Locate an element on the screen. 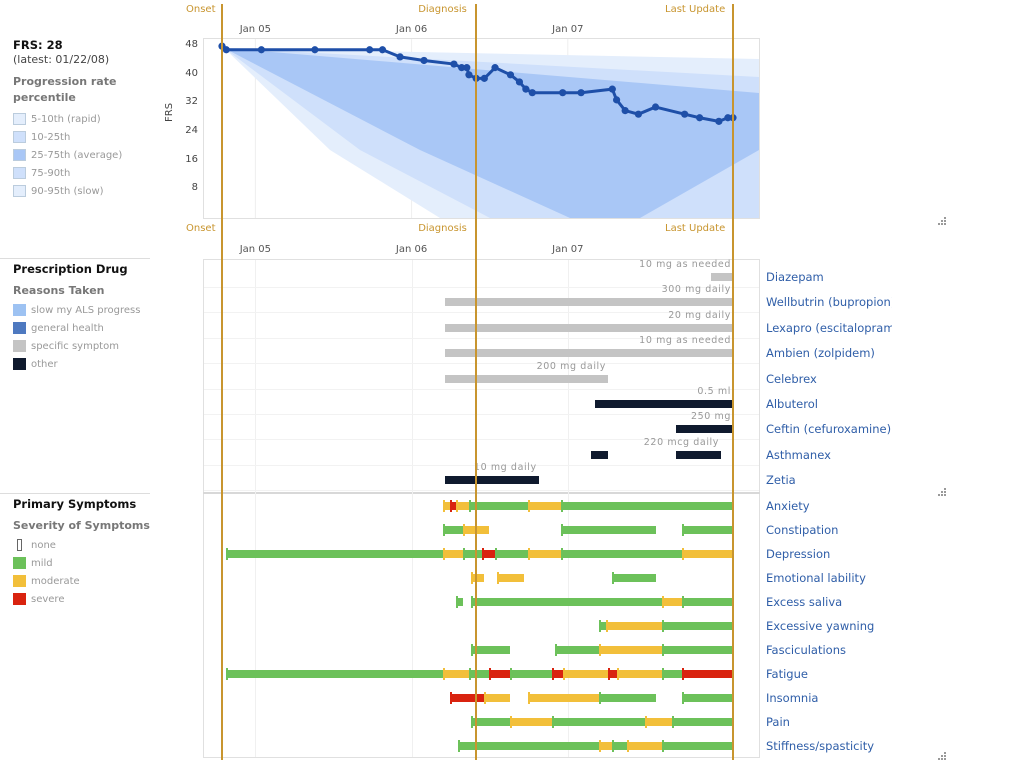 The width and height of the screenshot is (1016, 766). symptom-name-label: Constipation is located at coordinates (802, 530).